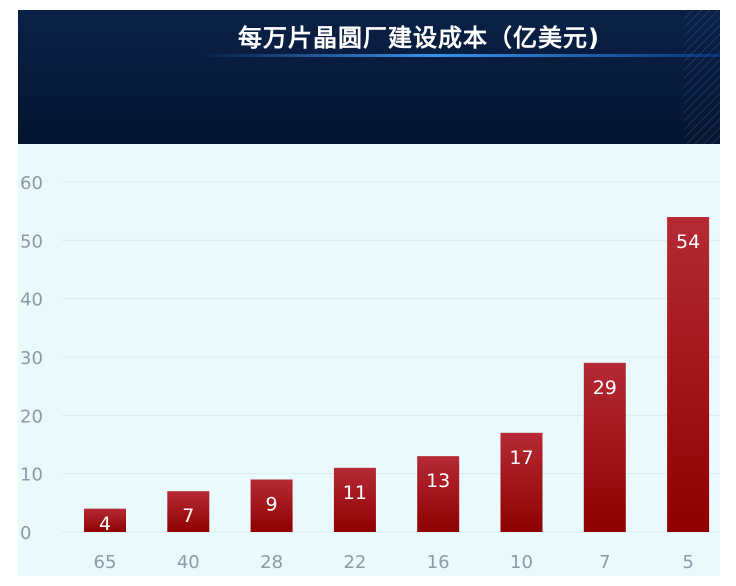 The image size is (736, 586). I want to click on bar-value-label: 9, so click(272, 505).